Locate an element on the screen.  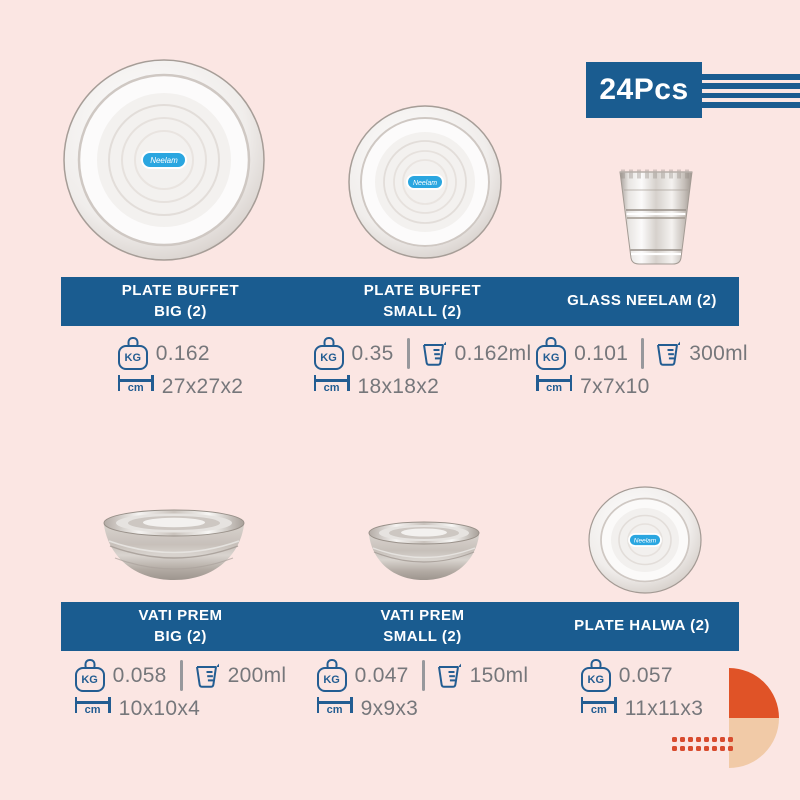
dimensions-value: 18x18x2 is located at coordinates (398, 386).